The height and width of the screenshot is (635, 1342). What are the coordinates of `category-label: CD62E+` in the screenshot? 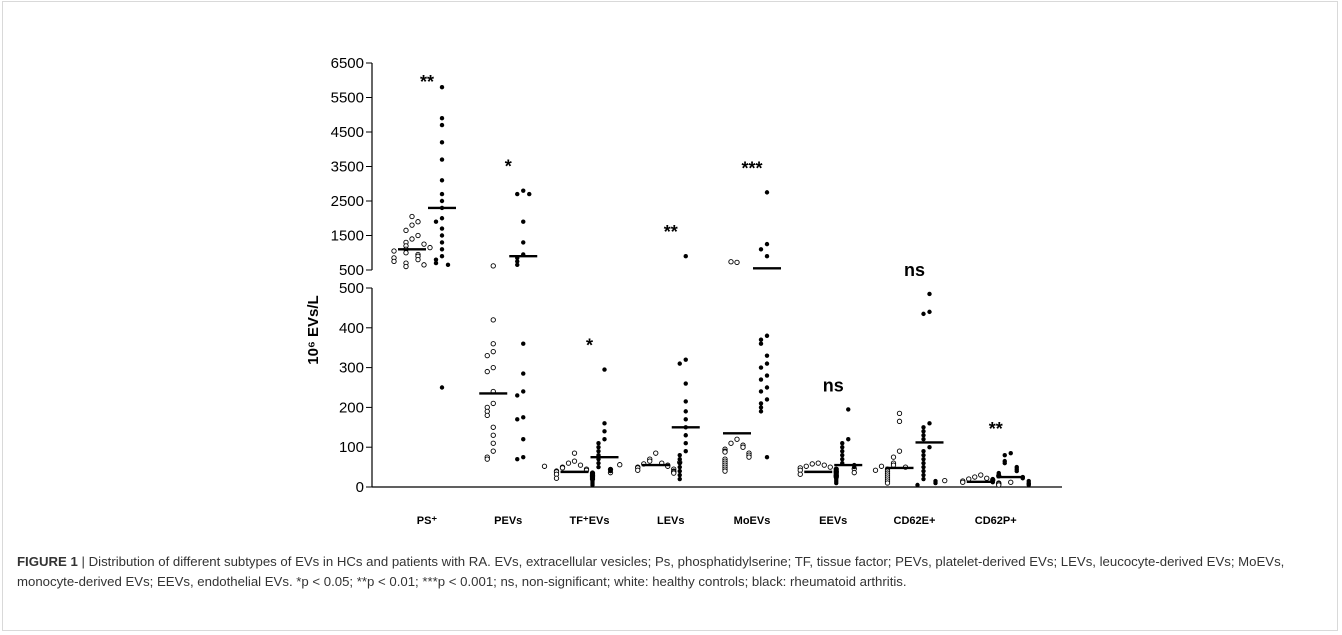 It's located at (915, 521).